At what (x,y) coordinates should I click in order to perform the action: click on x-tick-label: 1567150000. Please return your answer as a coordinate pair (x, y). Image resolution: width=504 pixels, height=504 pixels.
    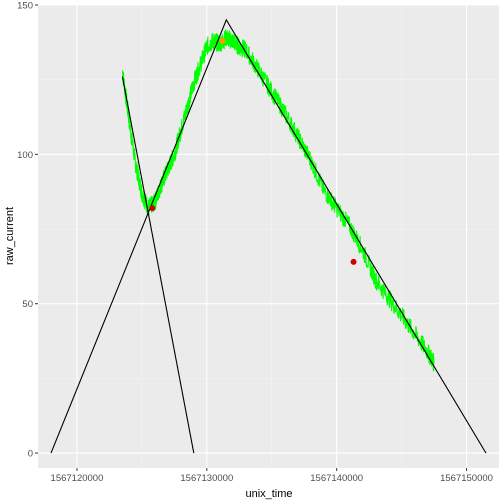
    Looking at the image, I should click on (466, 478).